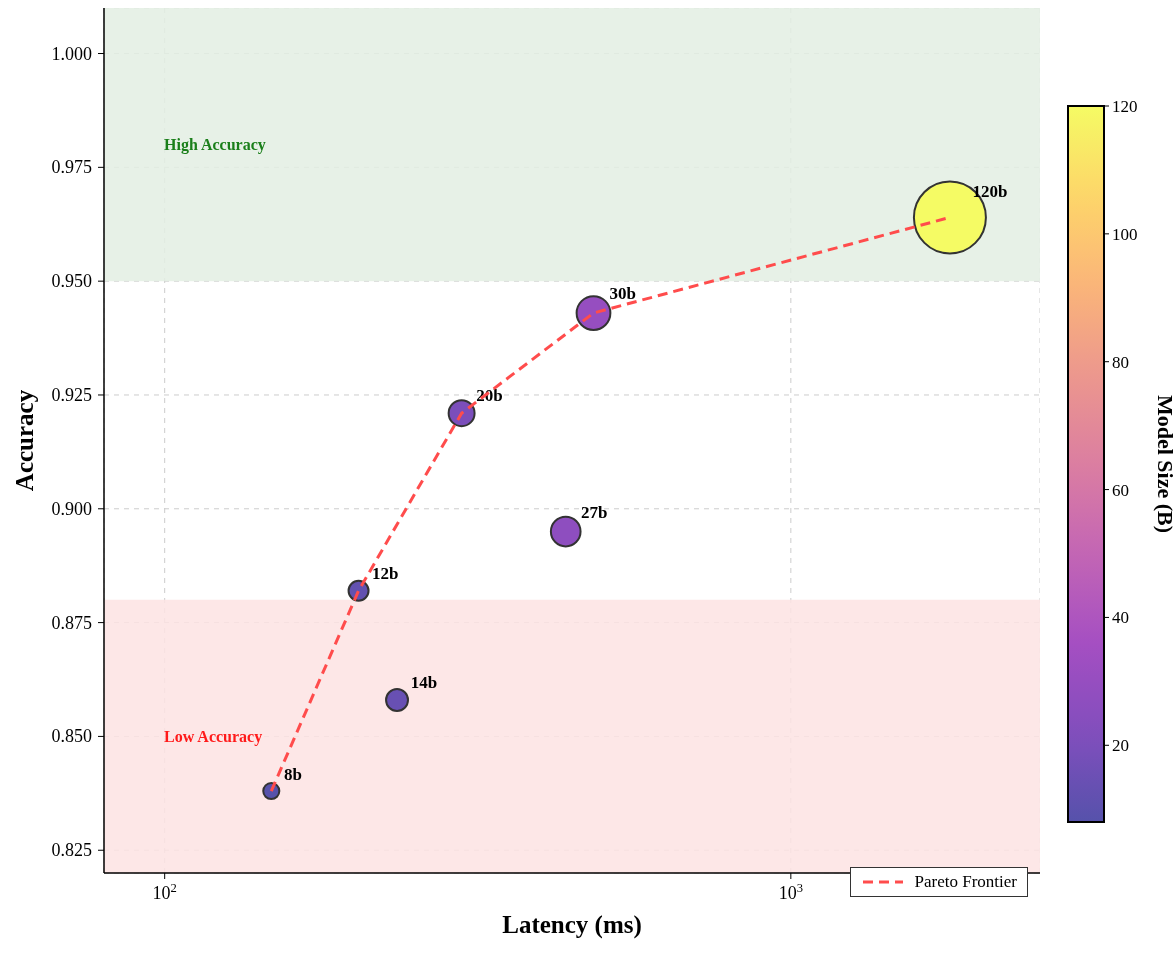 The width and height of the screenshot is (1176, 971). What do you see at coordinates (213, 737) in the screenshot?
I see `band-label: Low Accuracy` at bounding box center [213, 737].